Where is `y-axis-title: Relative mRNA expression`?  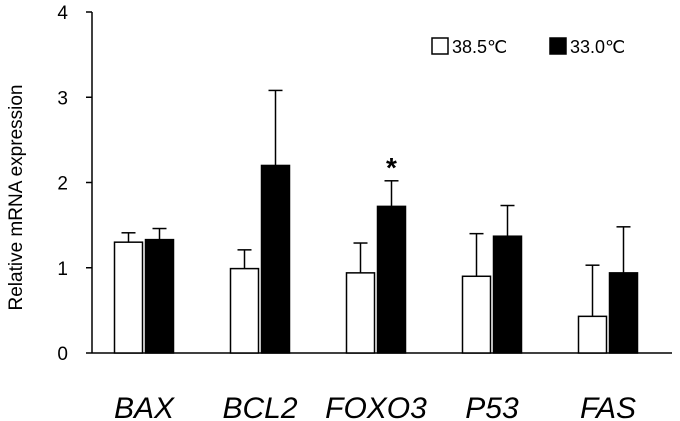
y-axis-title: Relative mRNA expression is located at coordinates (16, 198).